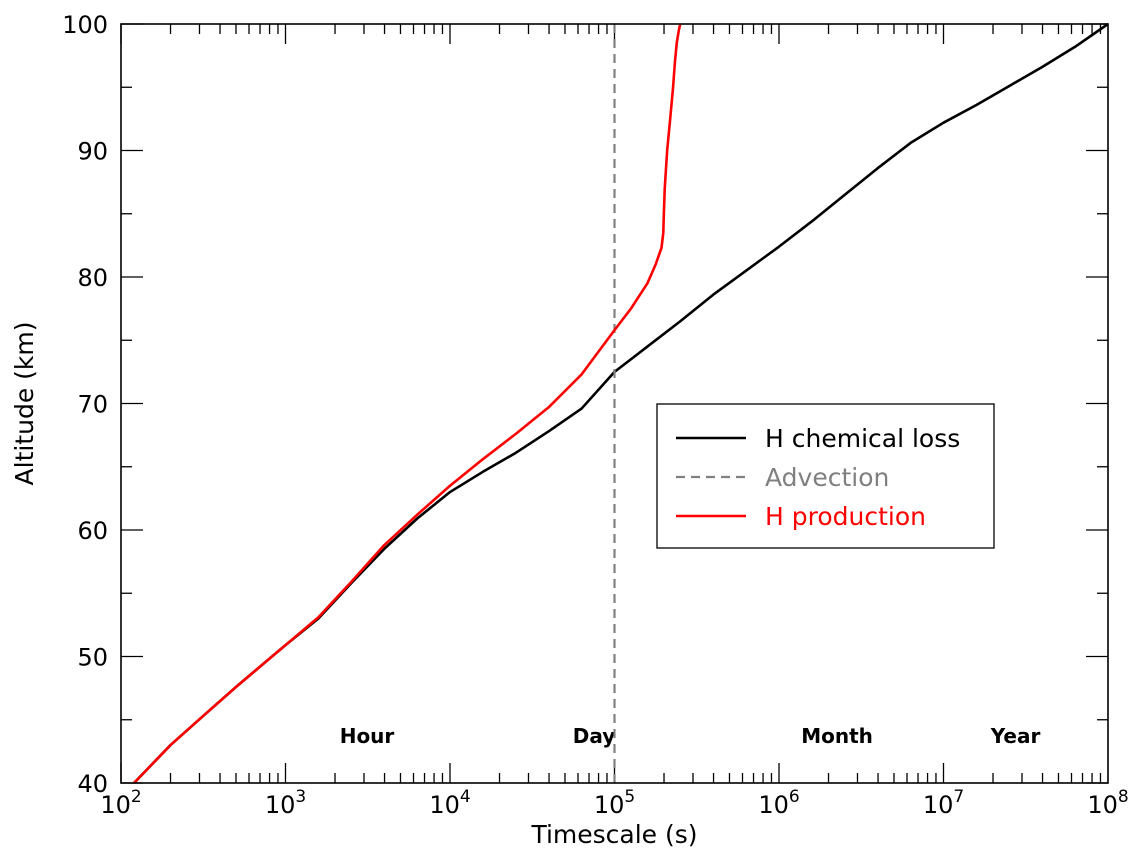 This screenshot has width=1135, height=849. What do you see at coordinates (862, 438) in the screenshot?
I see `legend-entry-label: H chemical loss` at bounding box center [862, 438].